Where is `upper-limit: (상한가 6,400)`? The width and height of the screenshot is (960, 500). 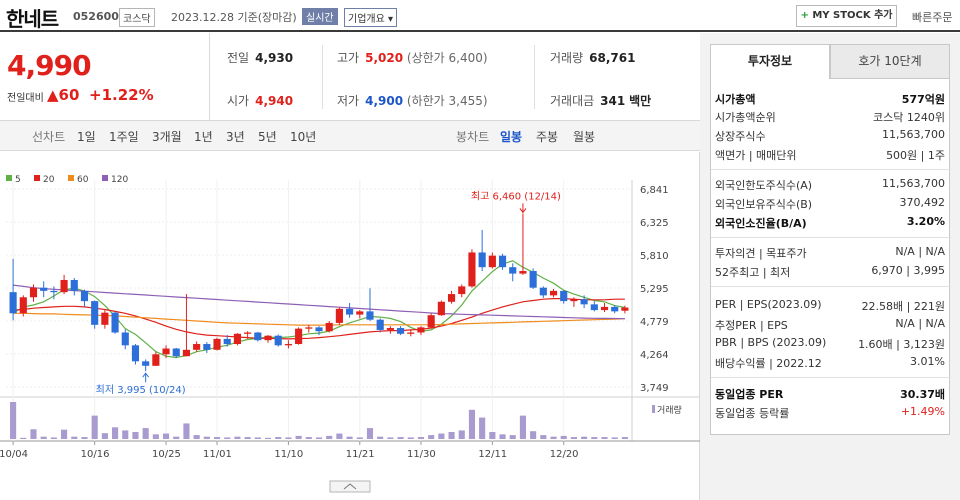 upper-limit: (상한가 6,400) is located at coordinates (447, 58).